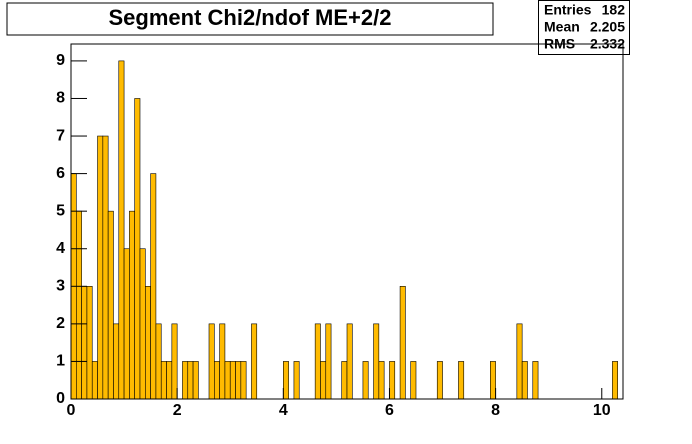  What do you see at coordinates (283, 410) in the screenshot?
I see `x-tick-label: 4` at bounding box center [283, 410].